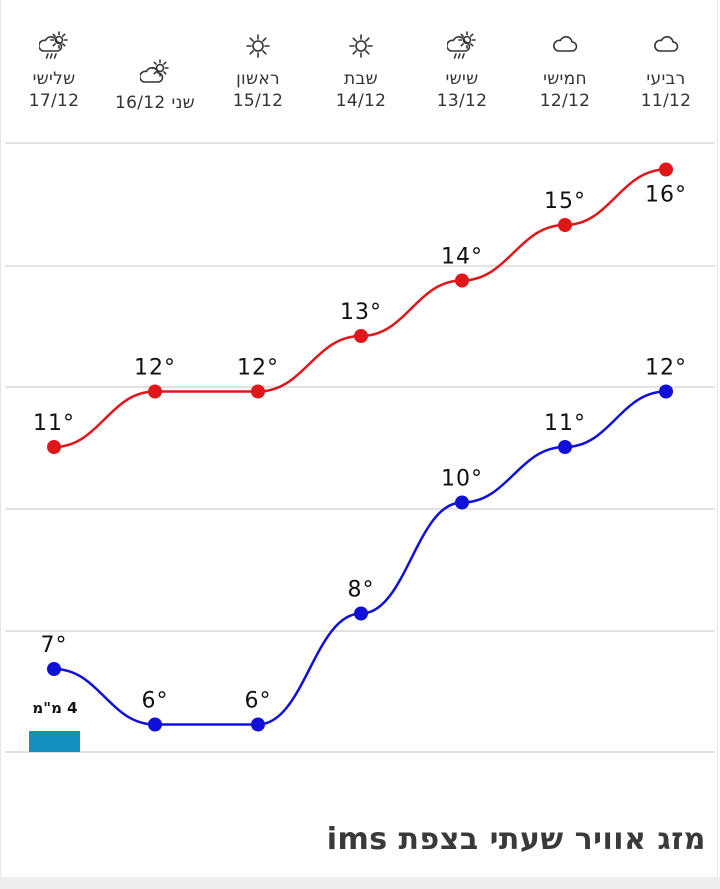  Describe the element at coordinates (54, 645) in the screenshot. I see `low-temp-label: 7°` at that location.